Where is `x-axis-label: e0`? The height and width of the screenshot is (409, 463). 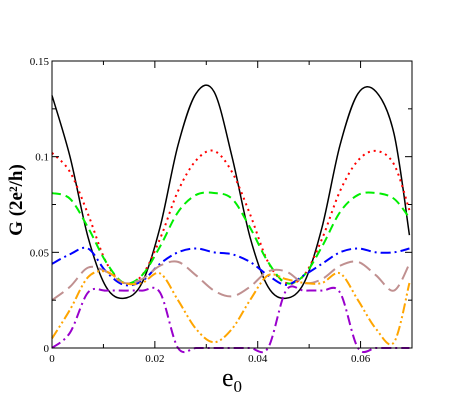 x-axis-label: e0 is located at coordinates (232, 379).